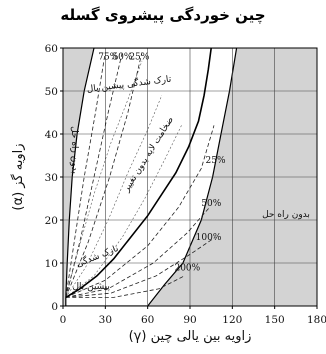  I want to click on pct-label: 75%, so click(108, 58).